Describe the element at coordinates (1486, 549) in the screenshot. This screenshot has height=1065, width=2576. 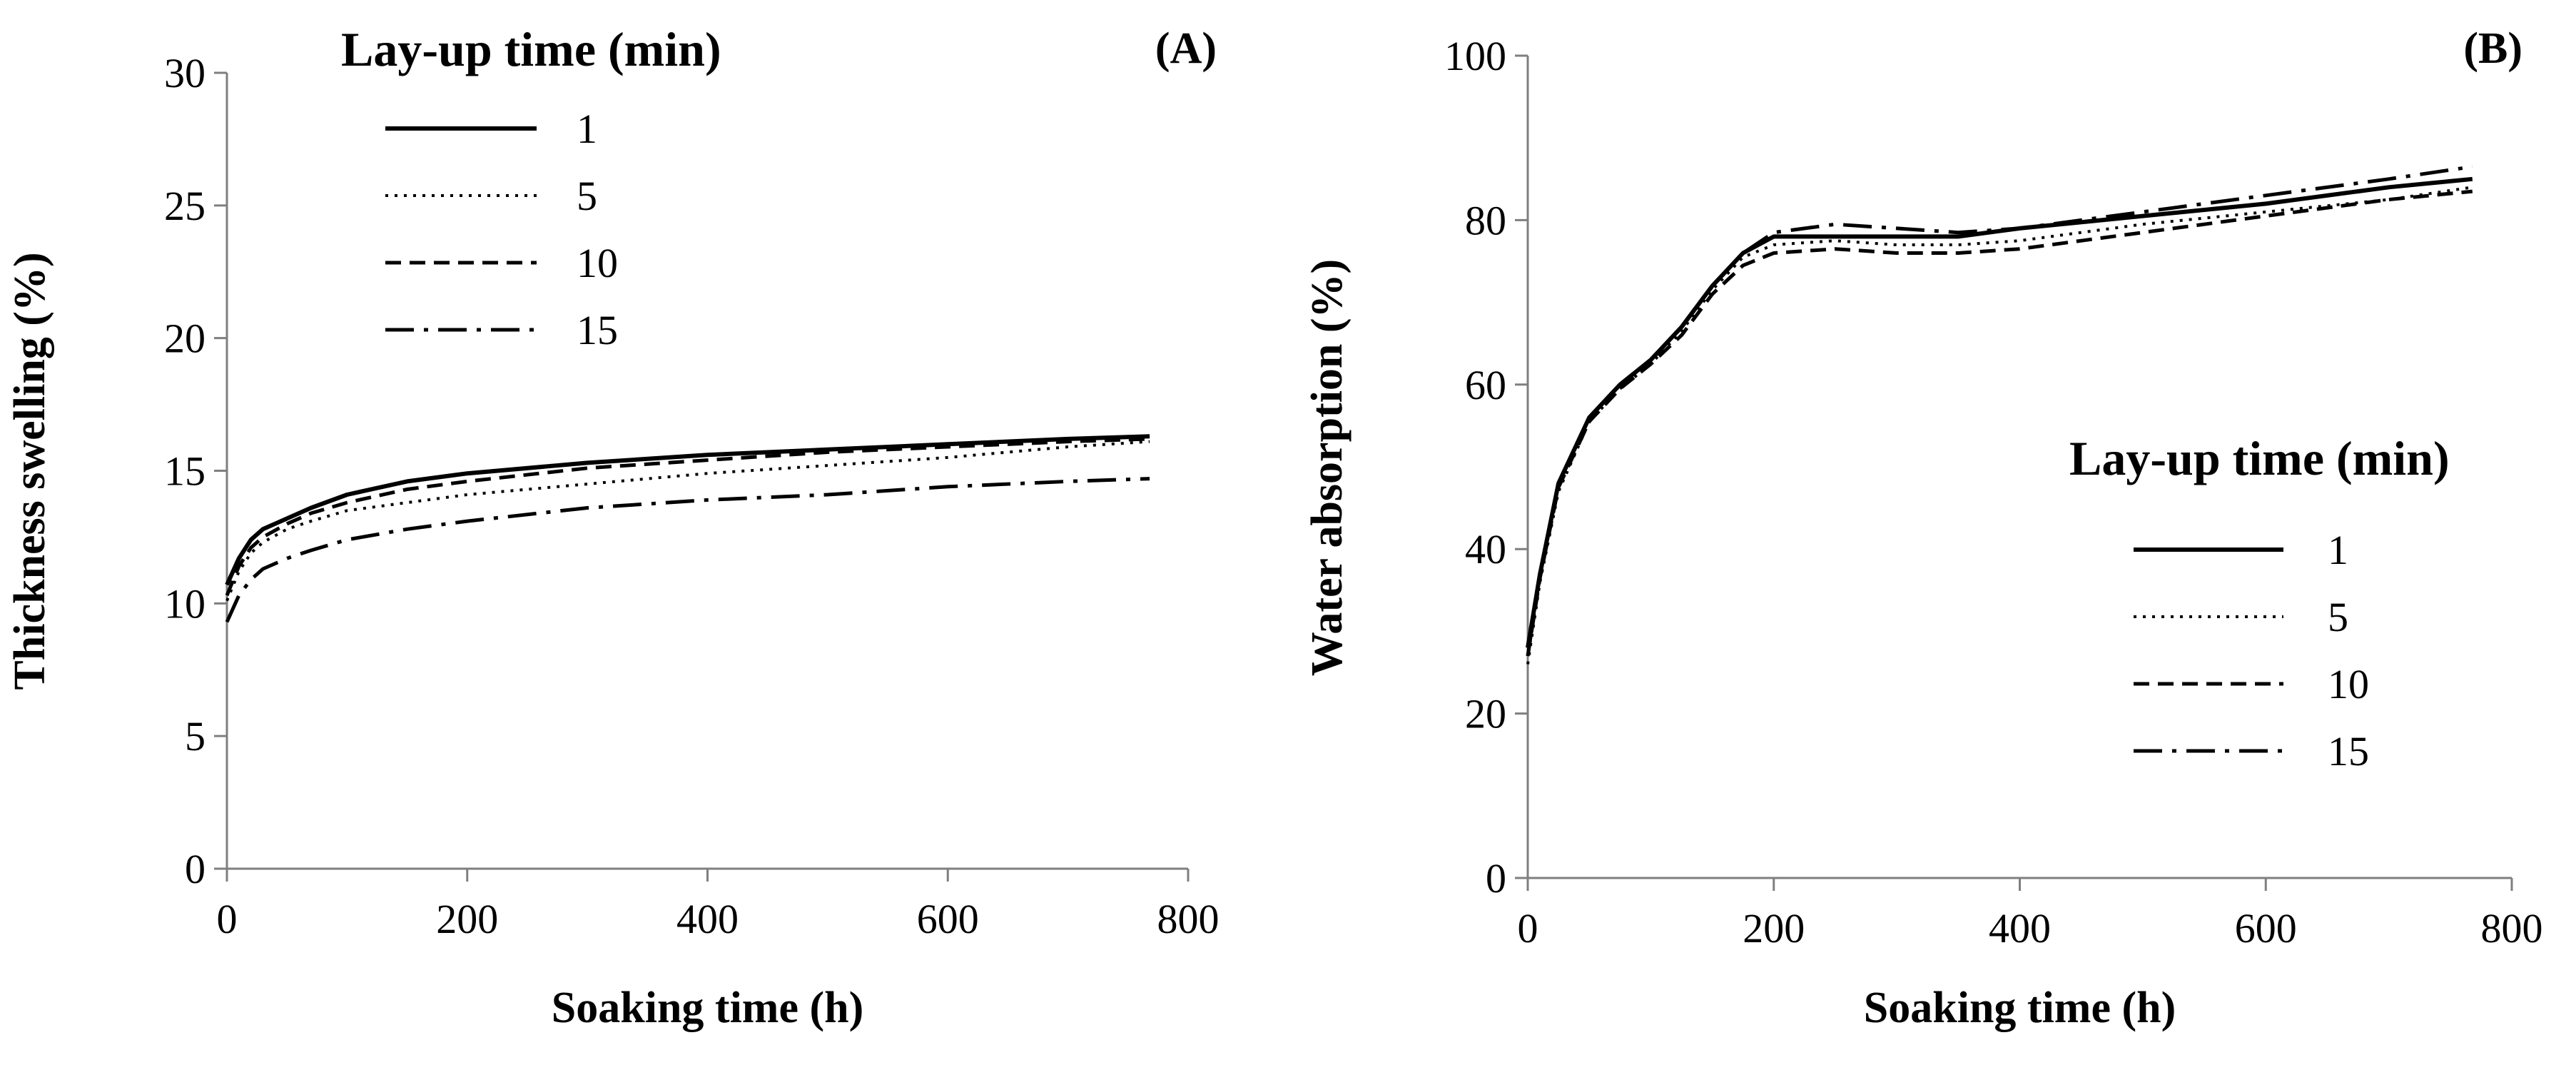
I see `y-tick-label: 40` at that location.